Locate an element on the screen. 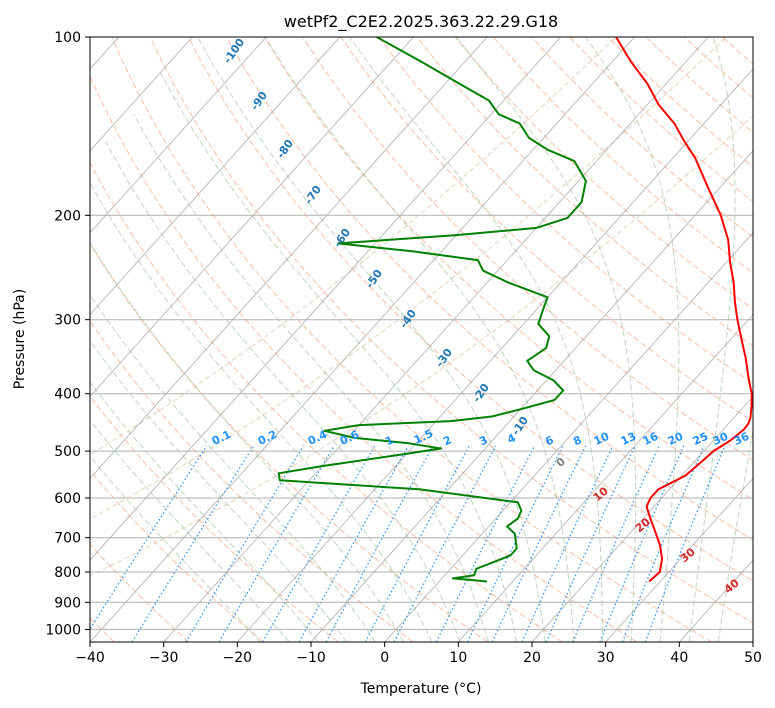  x-tick-label: 10 is located at coordinates (458, 658).